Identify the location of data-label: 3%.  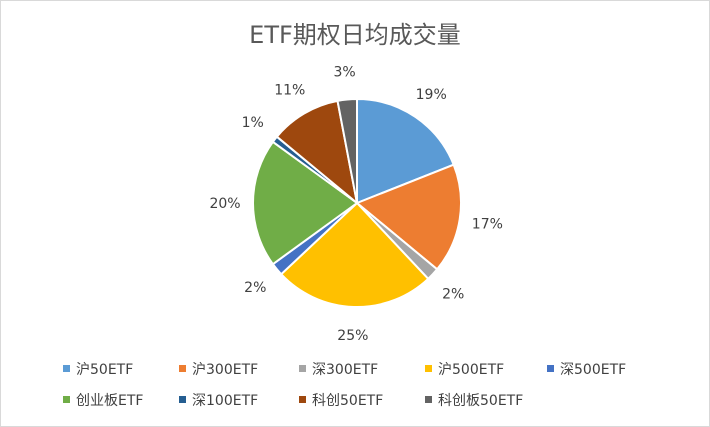
(344, 73).